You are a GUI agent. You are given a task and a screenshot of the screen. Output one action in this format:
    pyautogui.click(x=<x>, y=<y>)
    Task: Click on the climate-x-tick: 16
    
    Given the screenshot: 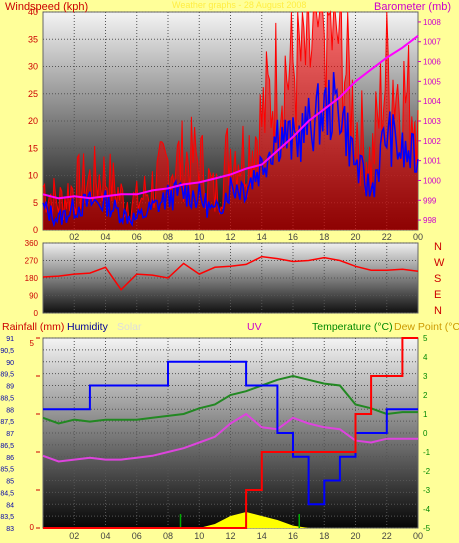 What is the action you would take?
    pyautogui.click(x=293, y=536)
    